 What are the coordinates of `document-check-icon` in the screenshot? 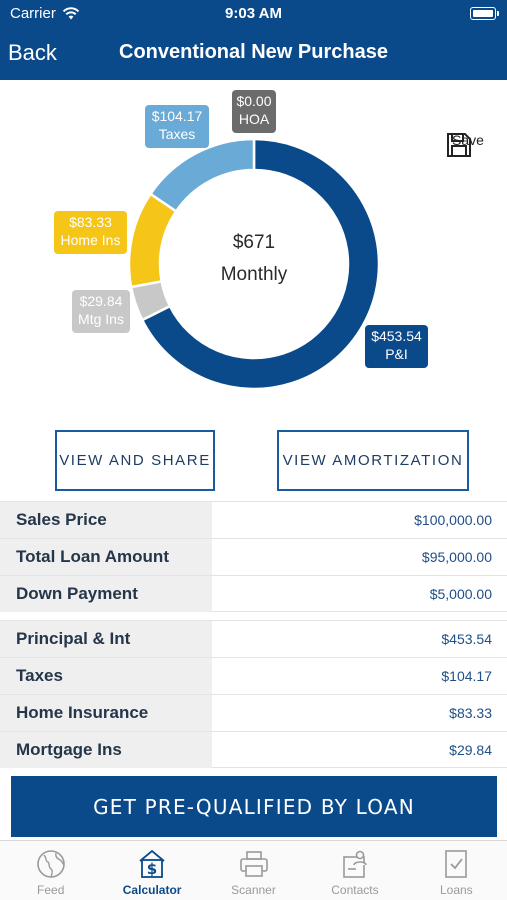 It's located at (456, 864).